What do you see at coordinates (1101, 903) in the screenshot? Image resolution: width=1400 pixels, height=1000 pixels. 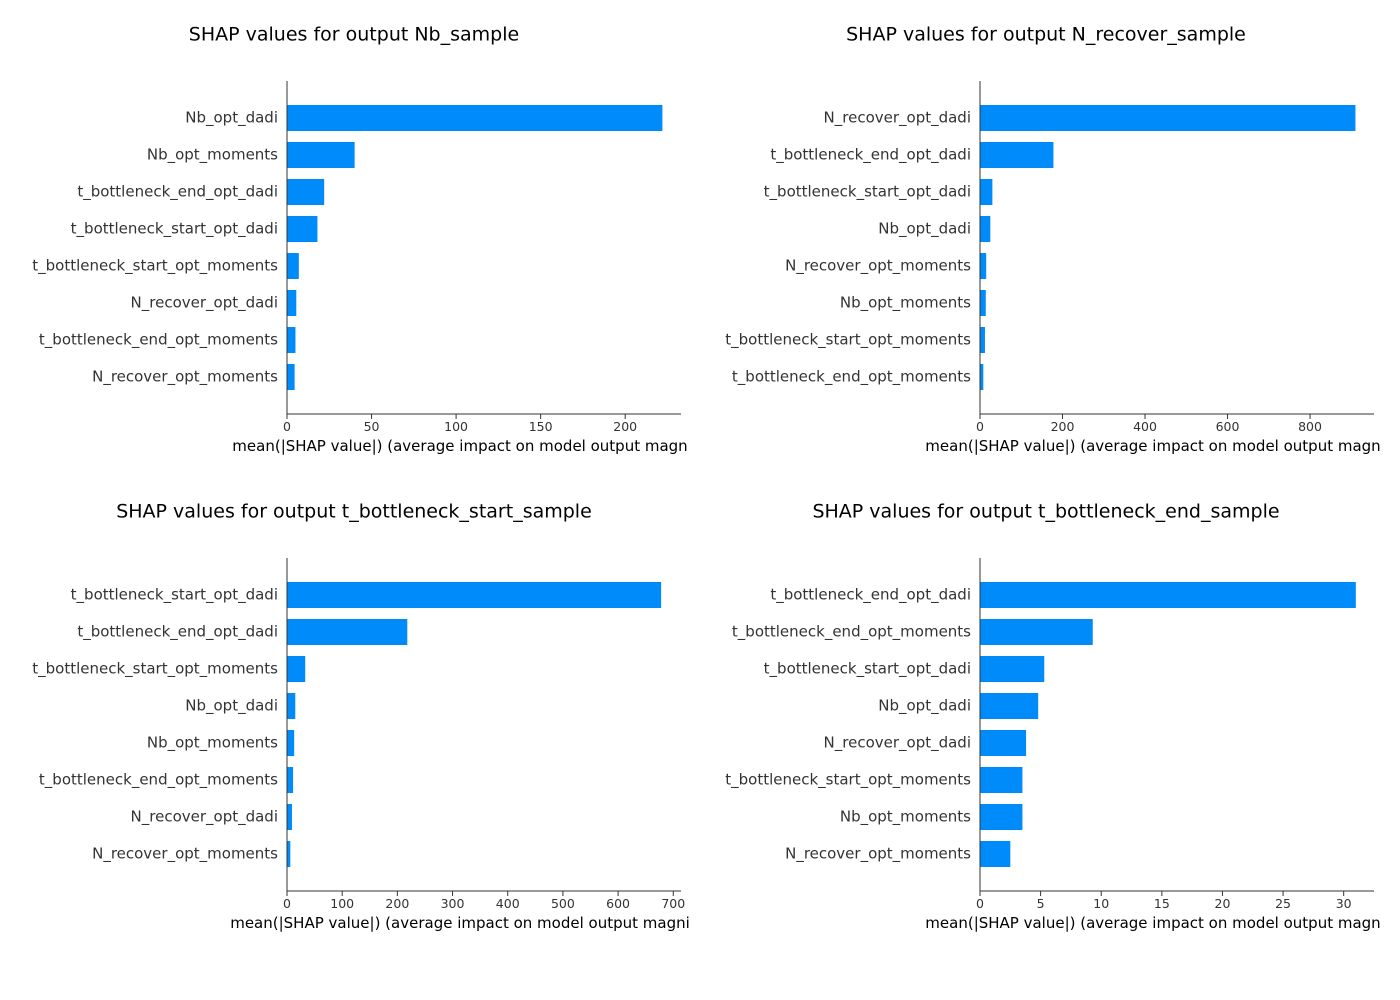 I see `x-tick-label: 10` at bounding box center [1101, 903].